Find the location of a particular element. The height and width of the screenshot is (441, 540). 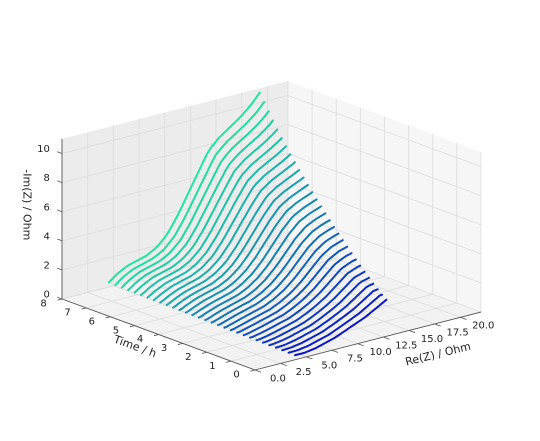

time-tick-label: 1 is located at coordinates (212, 366).